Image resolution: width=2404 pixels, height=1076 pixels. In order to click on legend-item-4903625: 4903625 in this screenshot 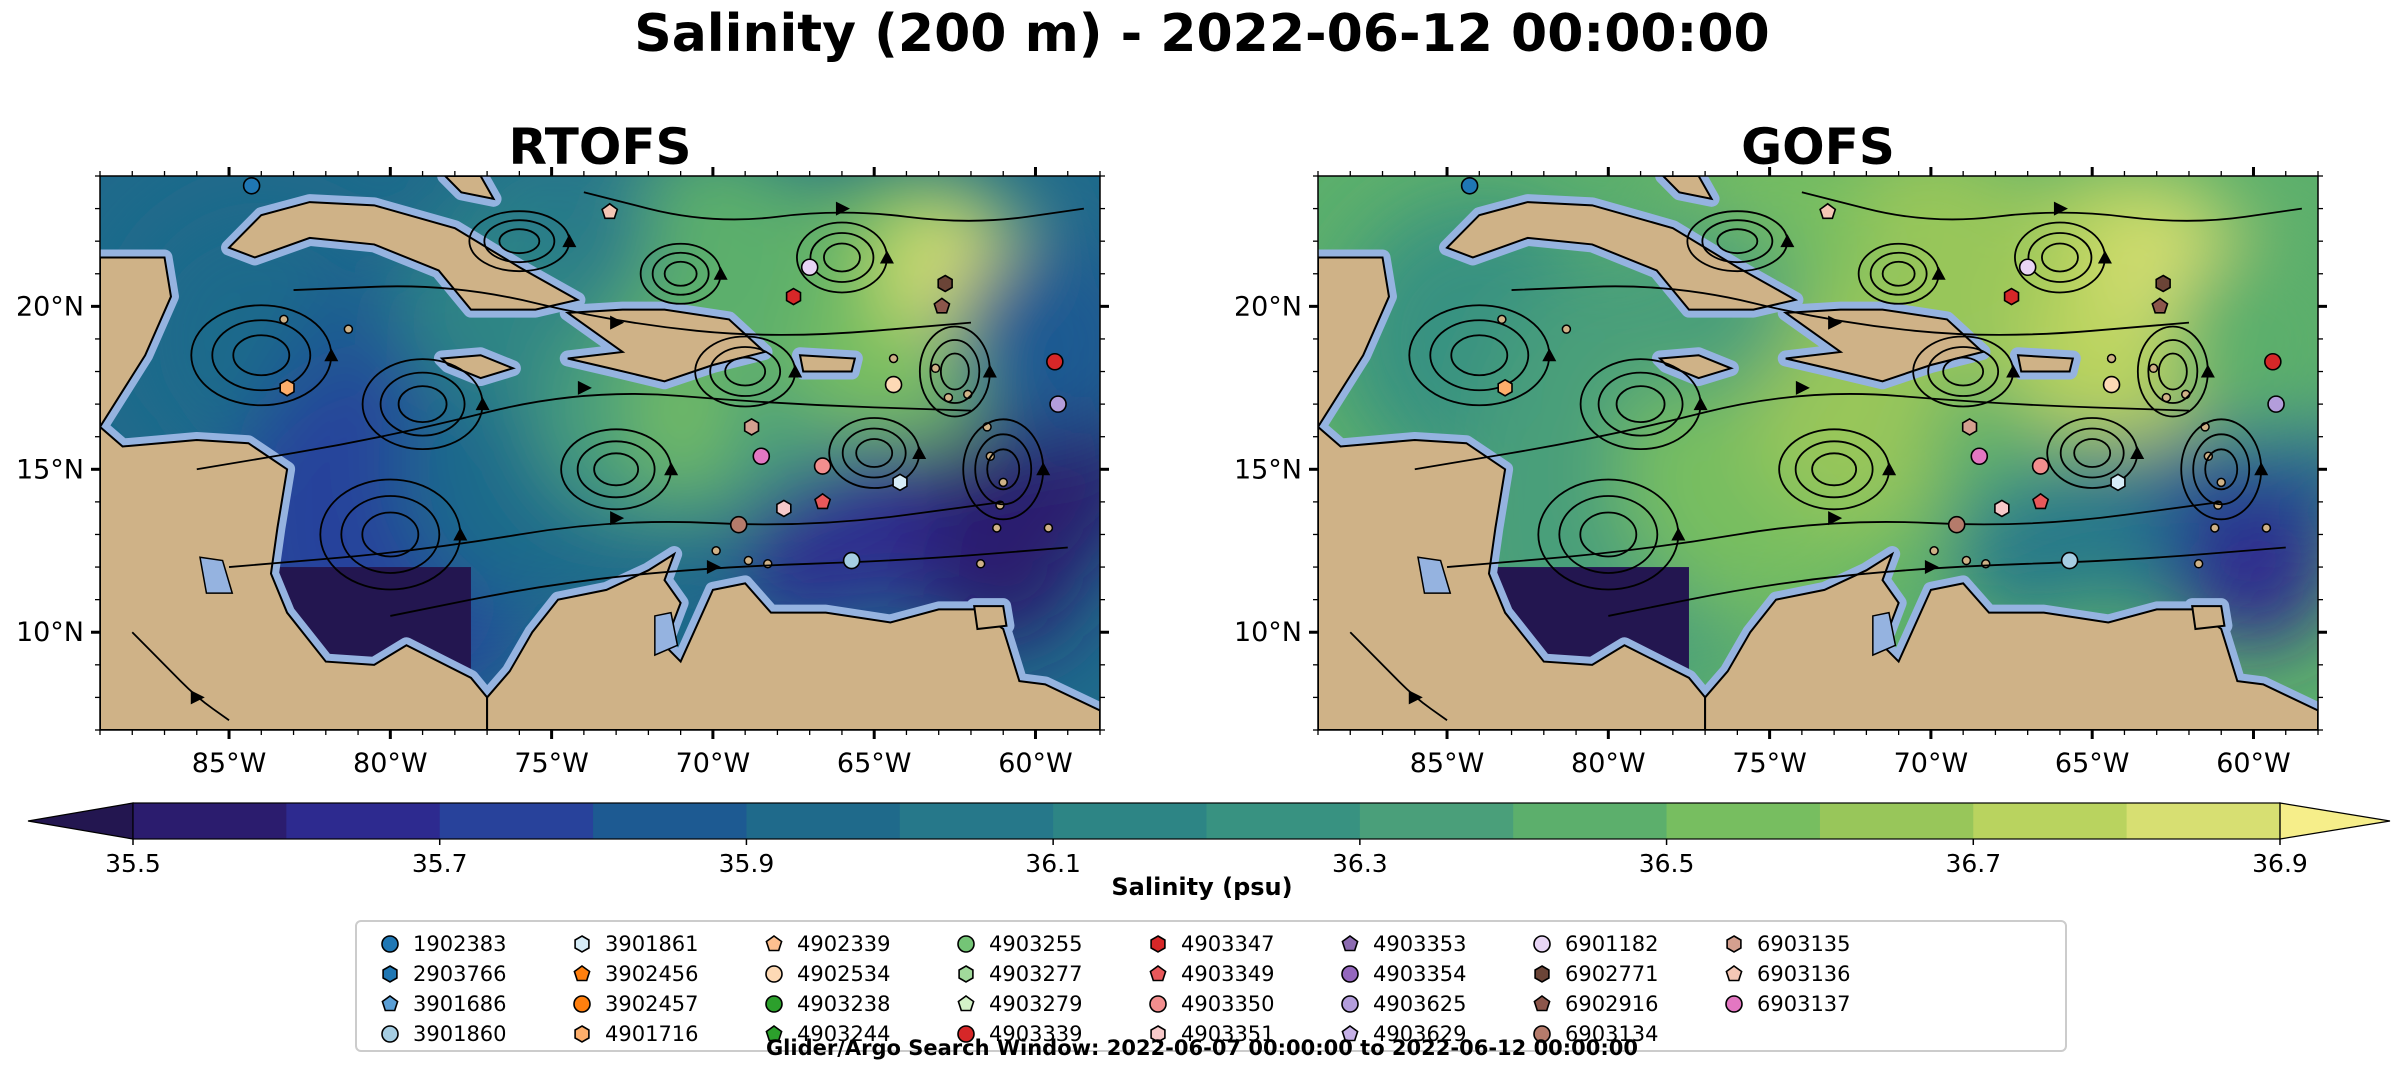, I will do `click(1403, 1004)`.